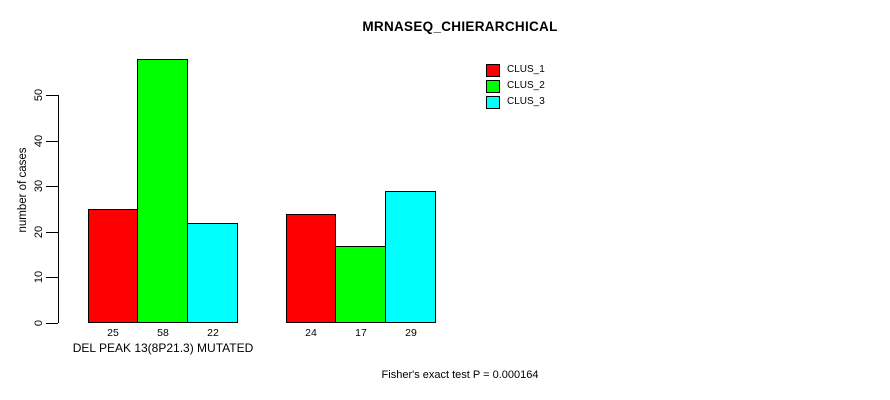 The image size is (890, 400). Describe the element at coordinates (113, 333) in the screenshot. I see `bar-value-label: 25` at that location.